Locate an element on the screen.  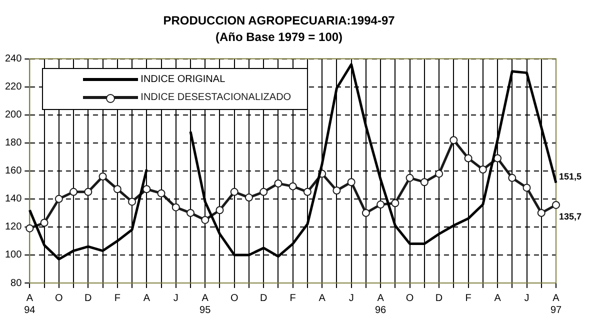
data-label: 151,5 is located at coordinates (570, 176).